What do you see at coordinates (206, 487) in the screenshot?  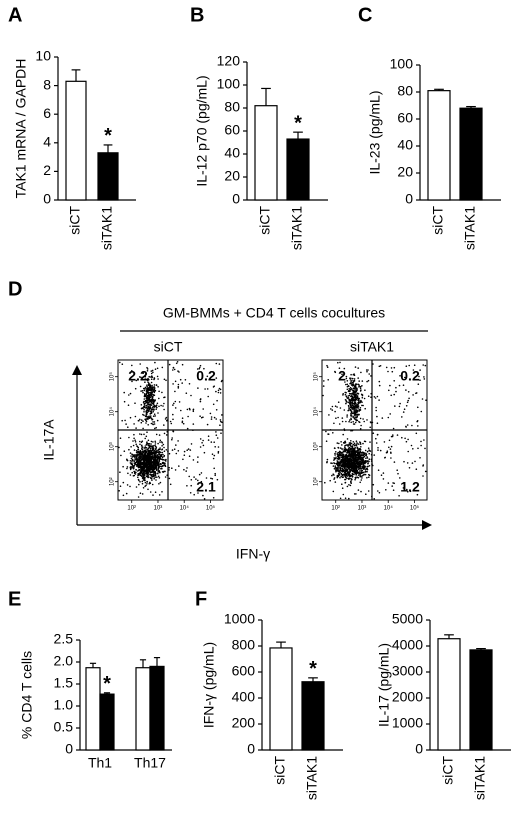 I see `quadrant-value: 2.1` at bounding box center [206, 487].